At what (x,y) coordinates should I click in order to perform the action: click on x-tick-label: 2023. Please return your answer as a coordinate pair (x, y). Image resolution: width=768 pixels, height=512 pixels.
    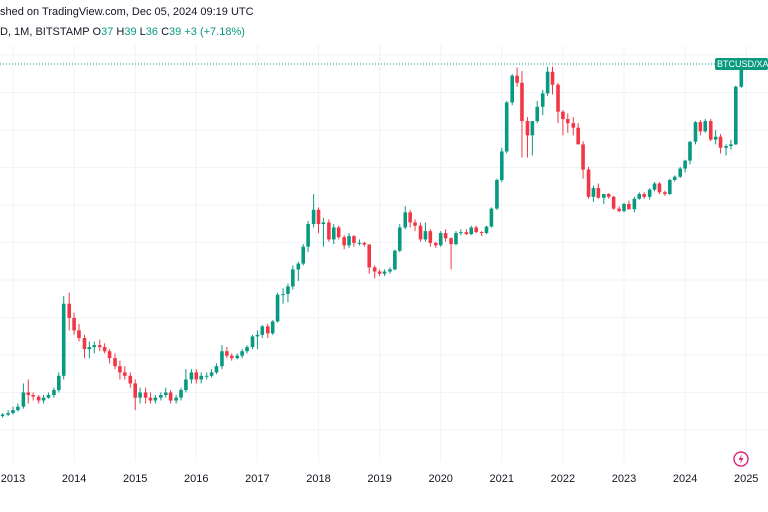
    Looking at the image, I should click on (624, 479).